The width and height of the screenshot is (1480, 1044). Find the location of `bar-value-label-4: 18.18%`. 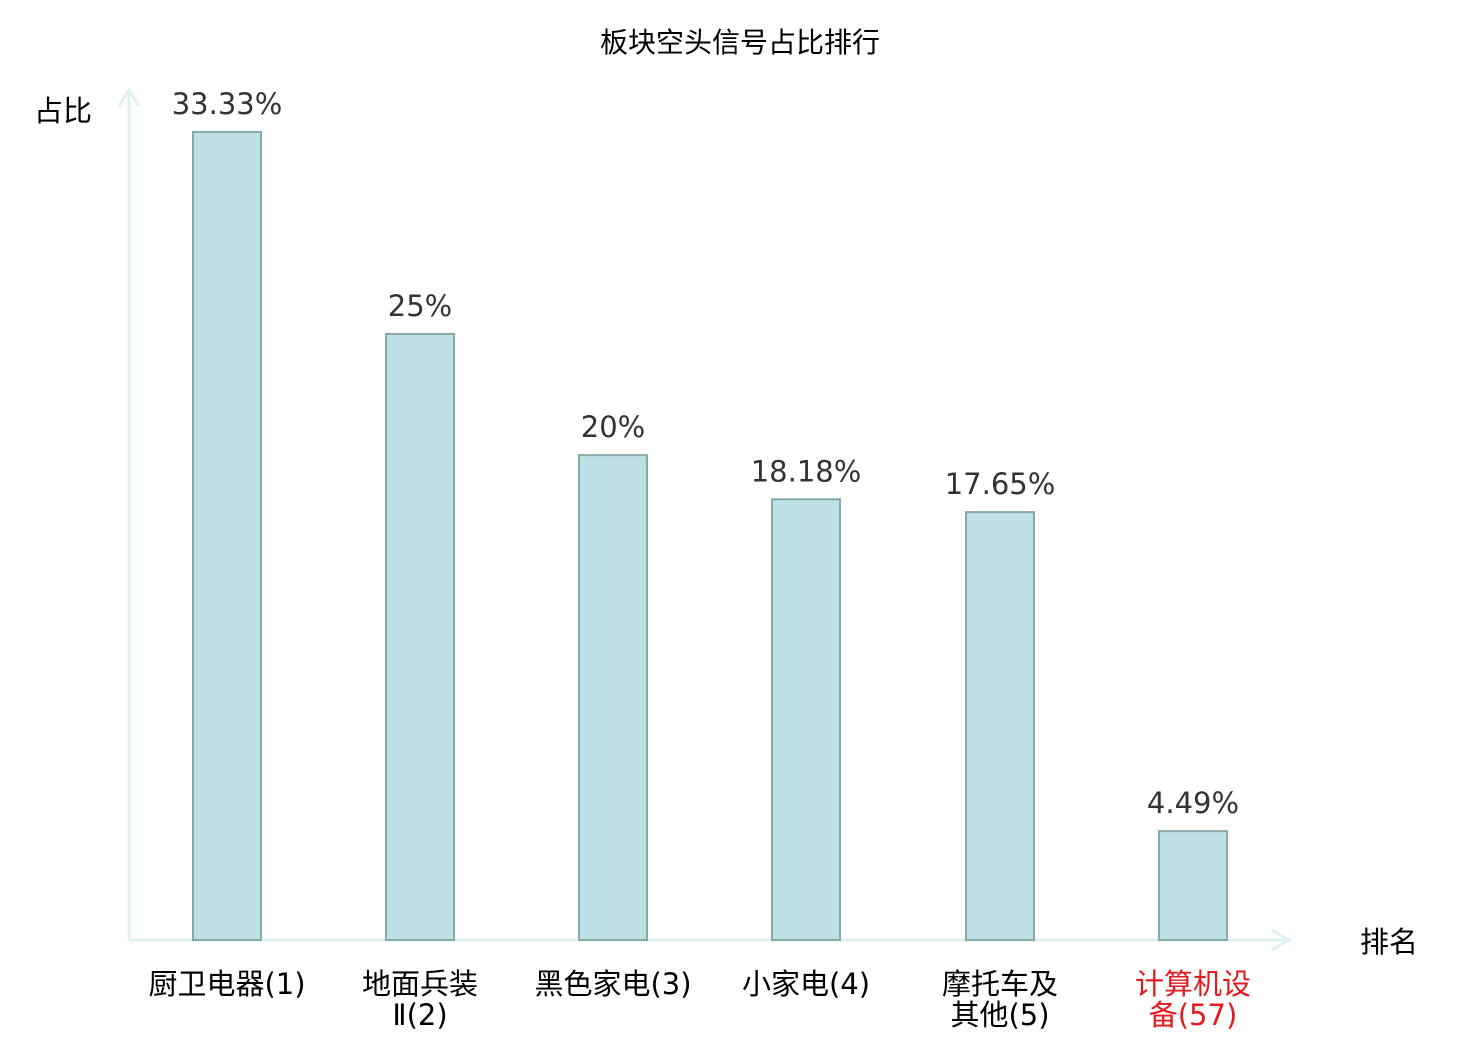

bar-value-label-4: 18.18% is located at coordinates (806, 471).